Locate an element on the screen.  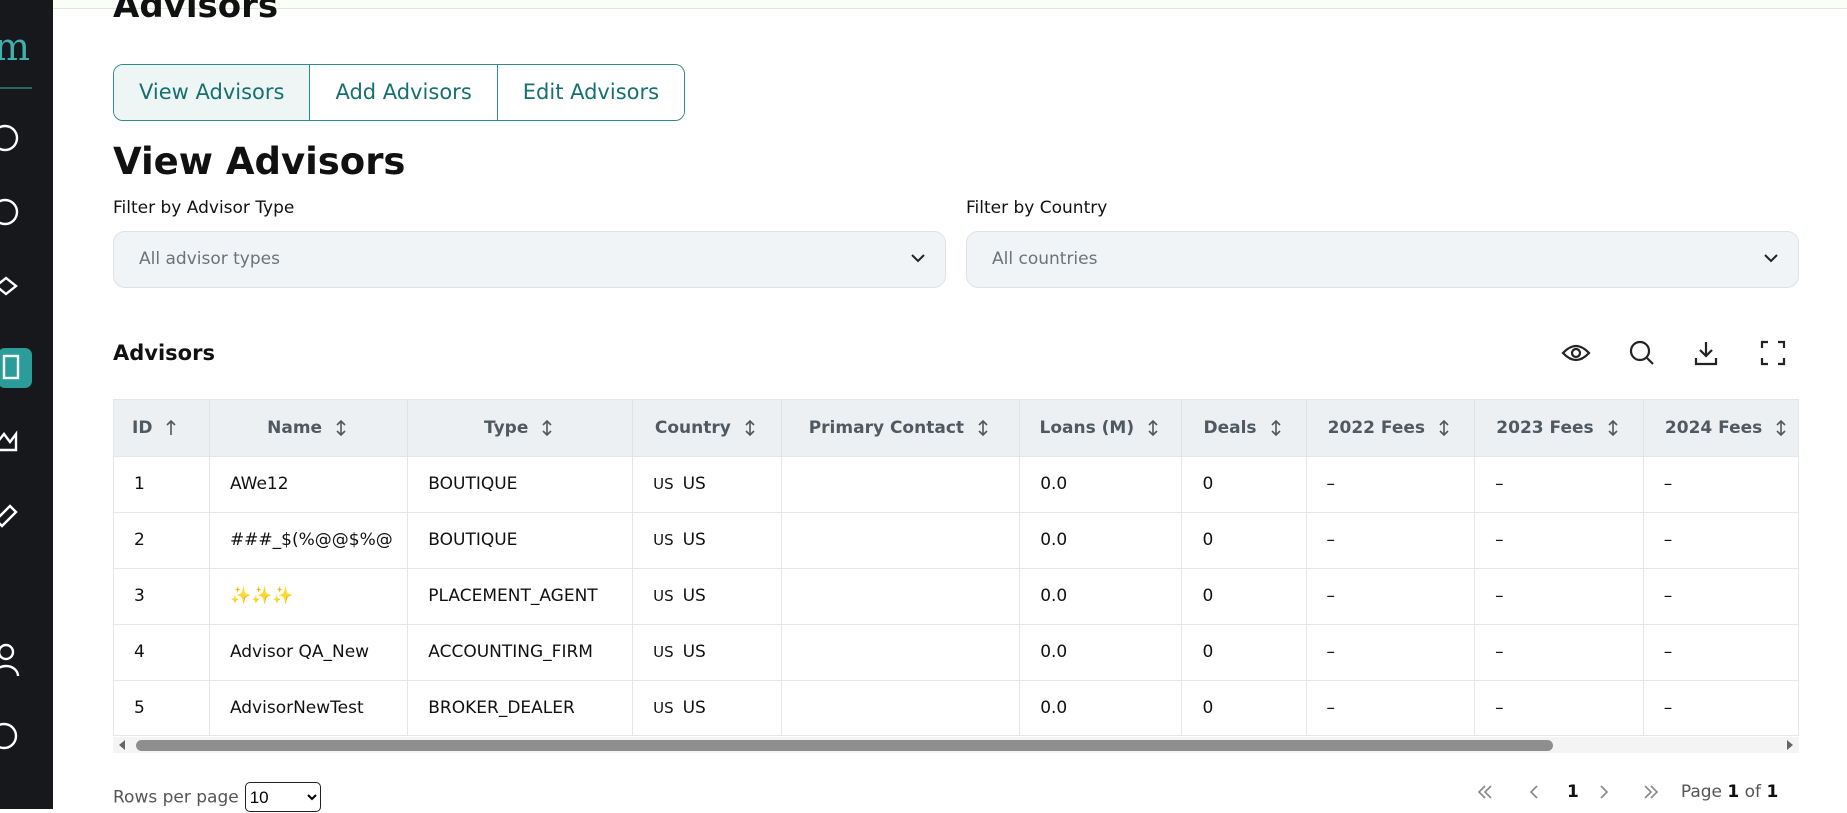
rows-select: 10 is located at coordinates (282, 797).